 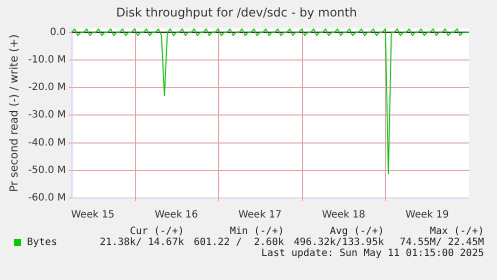 I want to click on x-tick-label: Week 16, so click(x=176, y=215).